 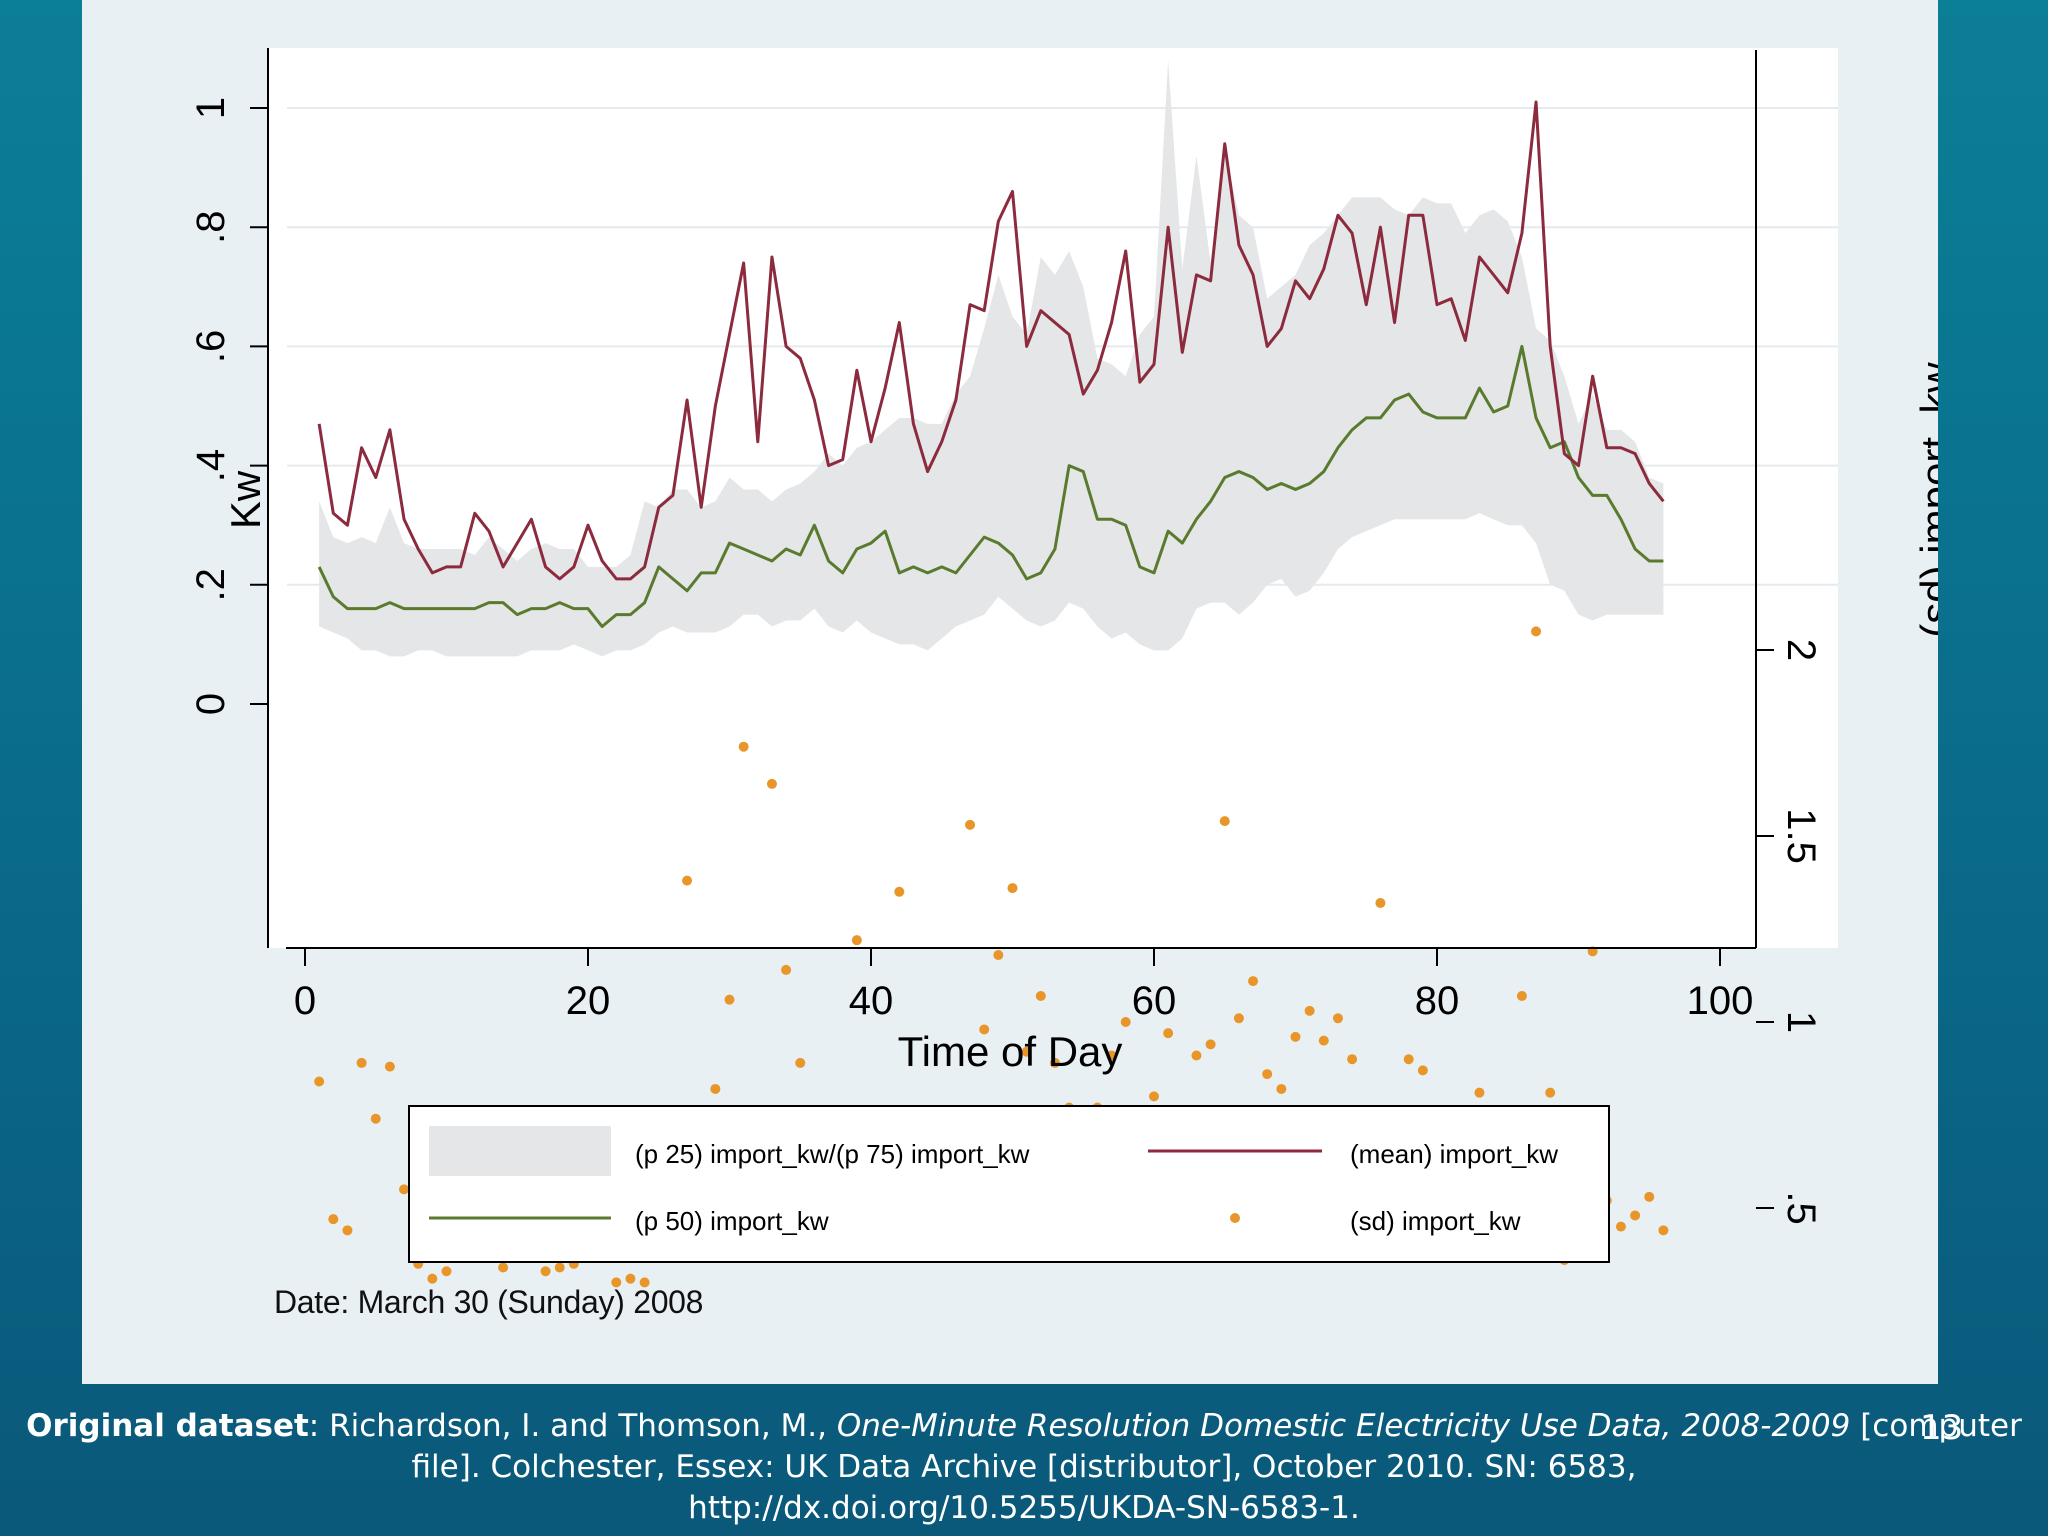 I want to click on x-tick-label-5: 100, so click(x=1720, y=1001).